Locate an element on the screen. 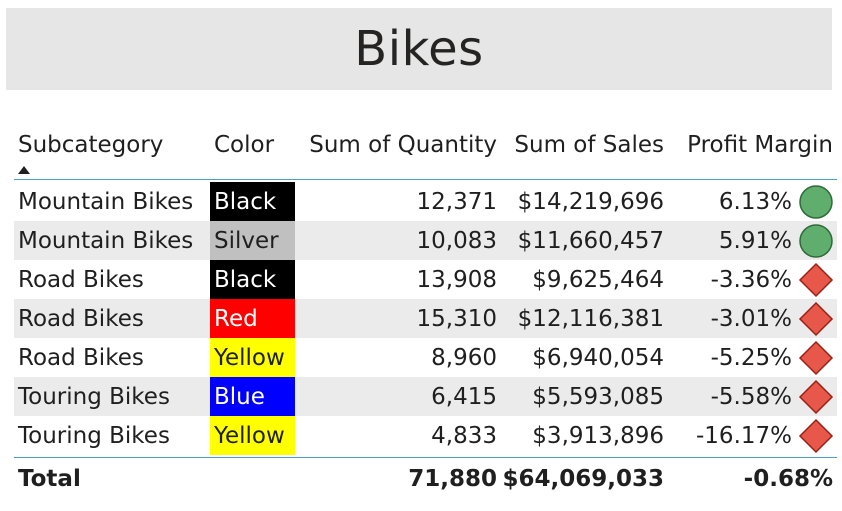 This screenshot has width=842, height=511. cell-profit-margin: 5.91% is located at coordinates (755, 240).